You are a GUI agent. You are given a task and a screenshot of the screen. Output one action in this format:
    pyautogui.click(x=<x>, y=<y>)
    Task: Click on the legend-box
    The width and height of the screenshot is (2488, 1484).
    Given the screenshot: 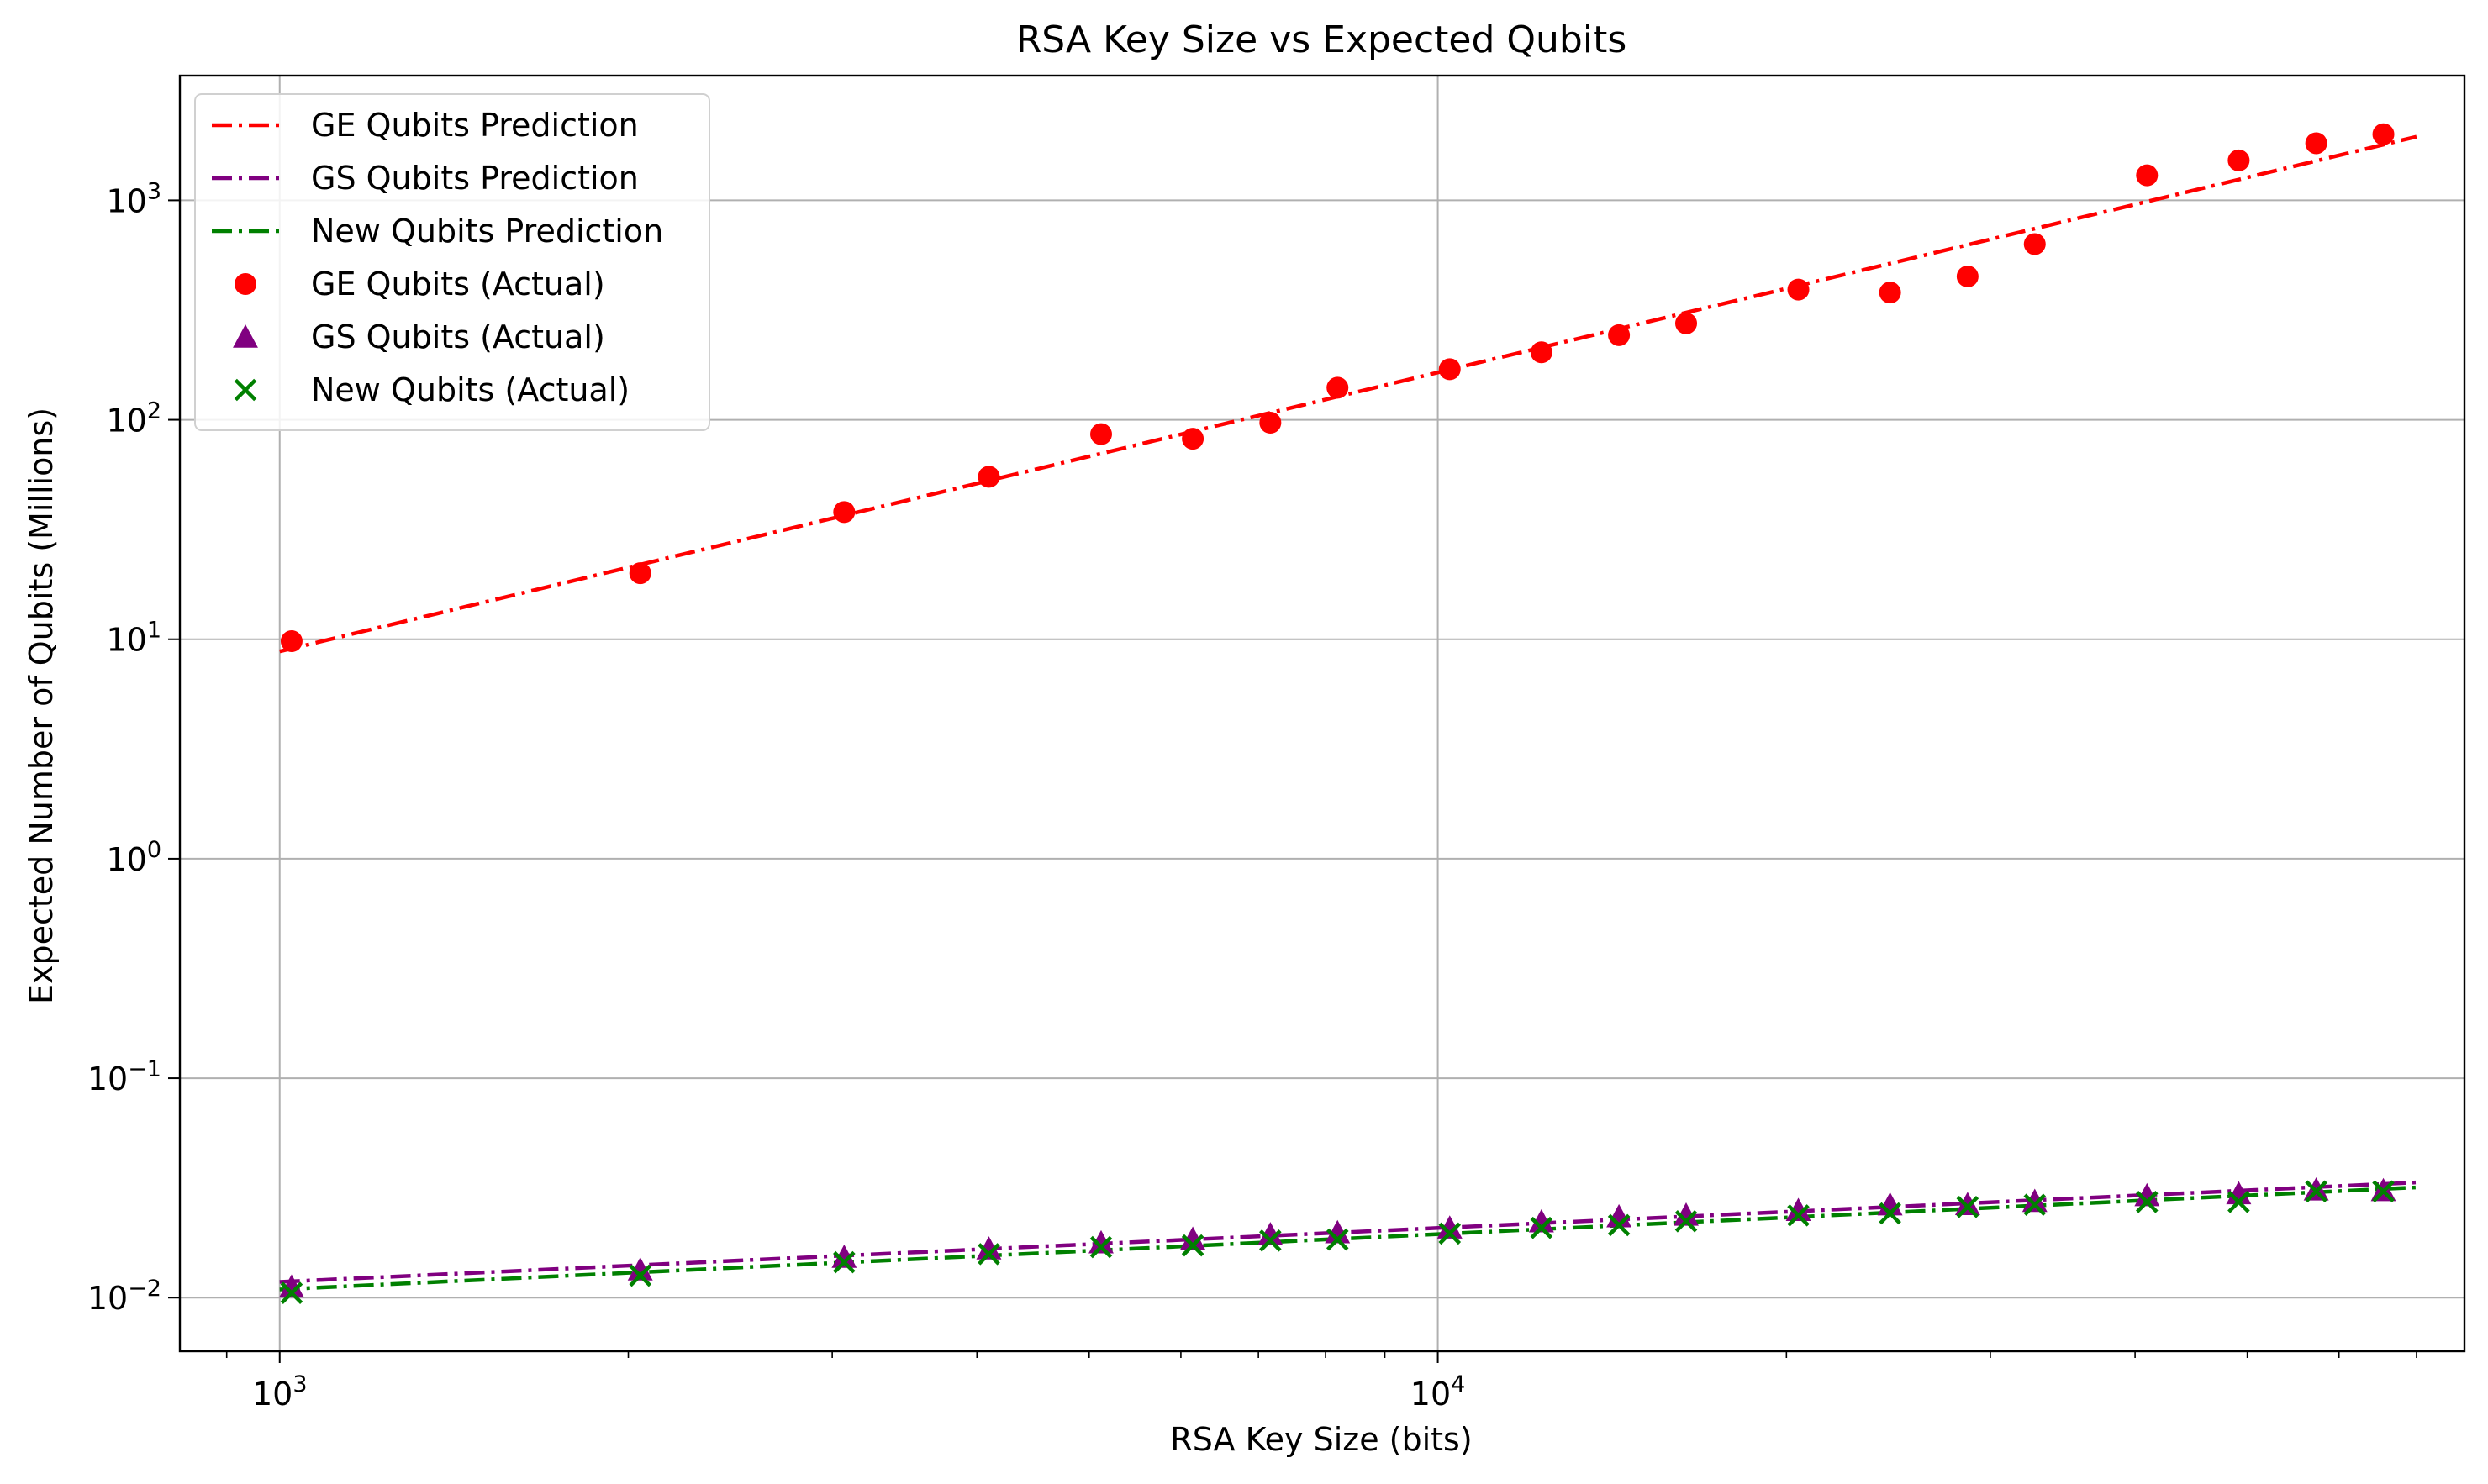 What is the action you would take?
    pyautogui.click(x=452, y=262)
    